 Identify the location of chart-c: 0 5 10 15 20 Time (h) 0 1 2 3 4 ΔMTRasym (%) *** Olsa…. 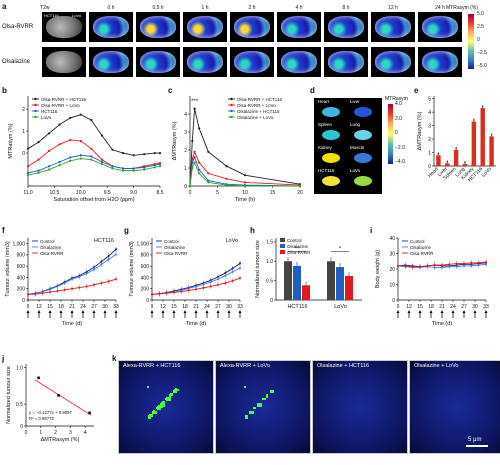
(237, 149).